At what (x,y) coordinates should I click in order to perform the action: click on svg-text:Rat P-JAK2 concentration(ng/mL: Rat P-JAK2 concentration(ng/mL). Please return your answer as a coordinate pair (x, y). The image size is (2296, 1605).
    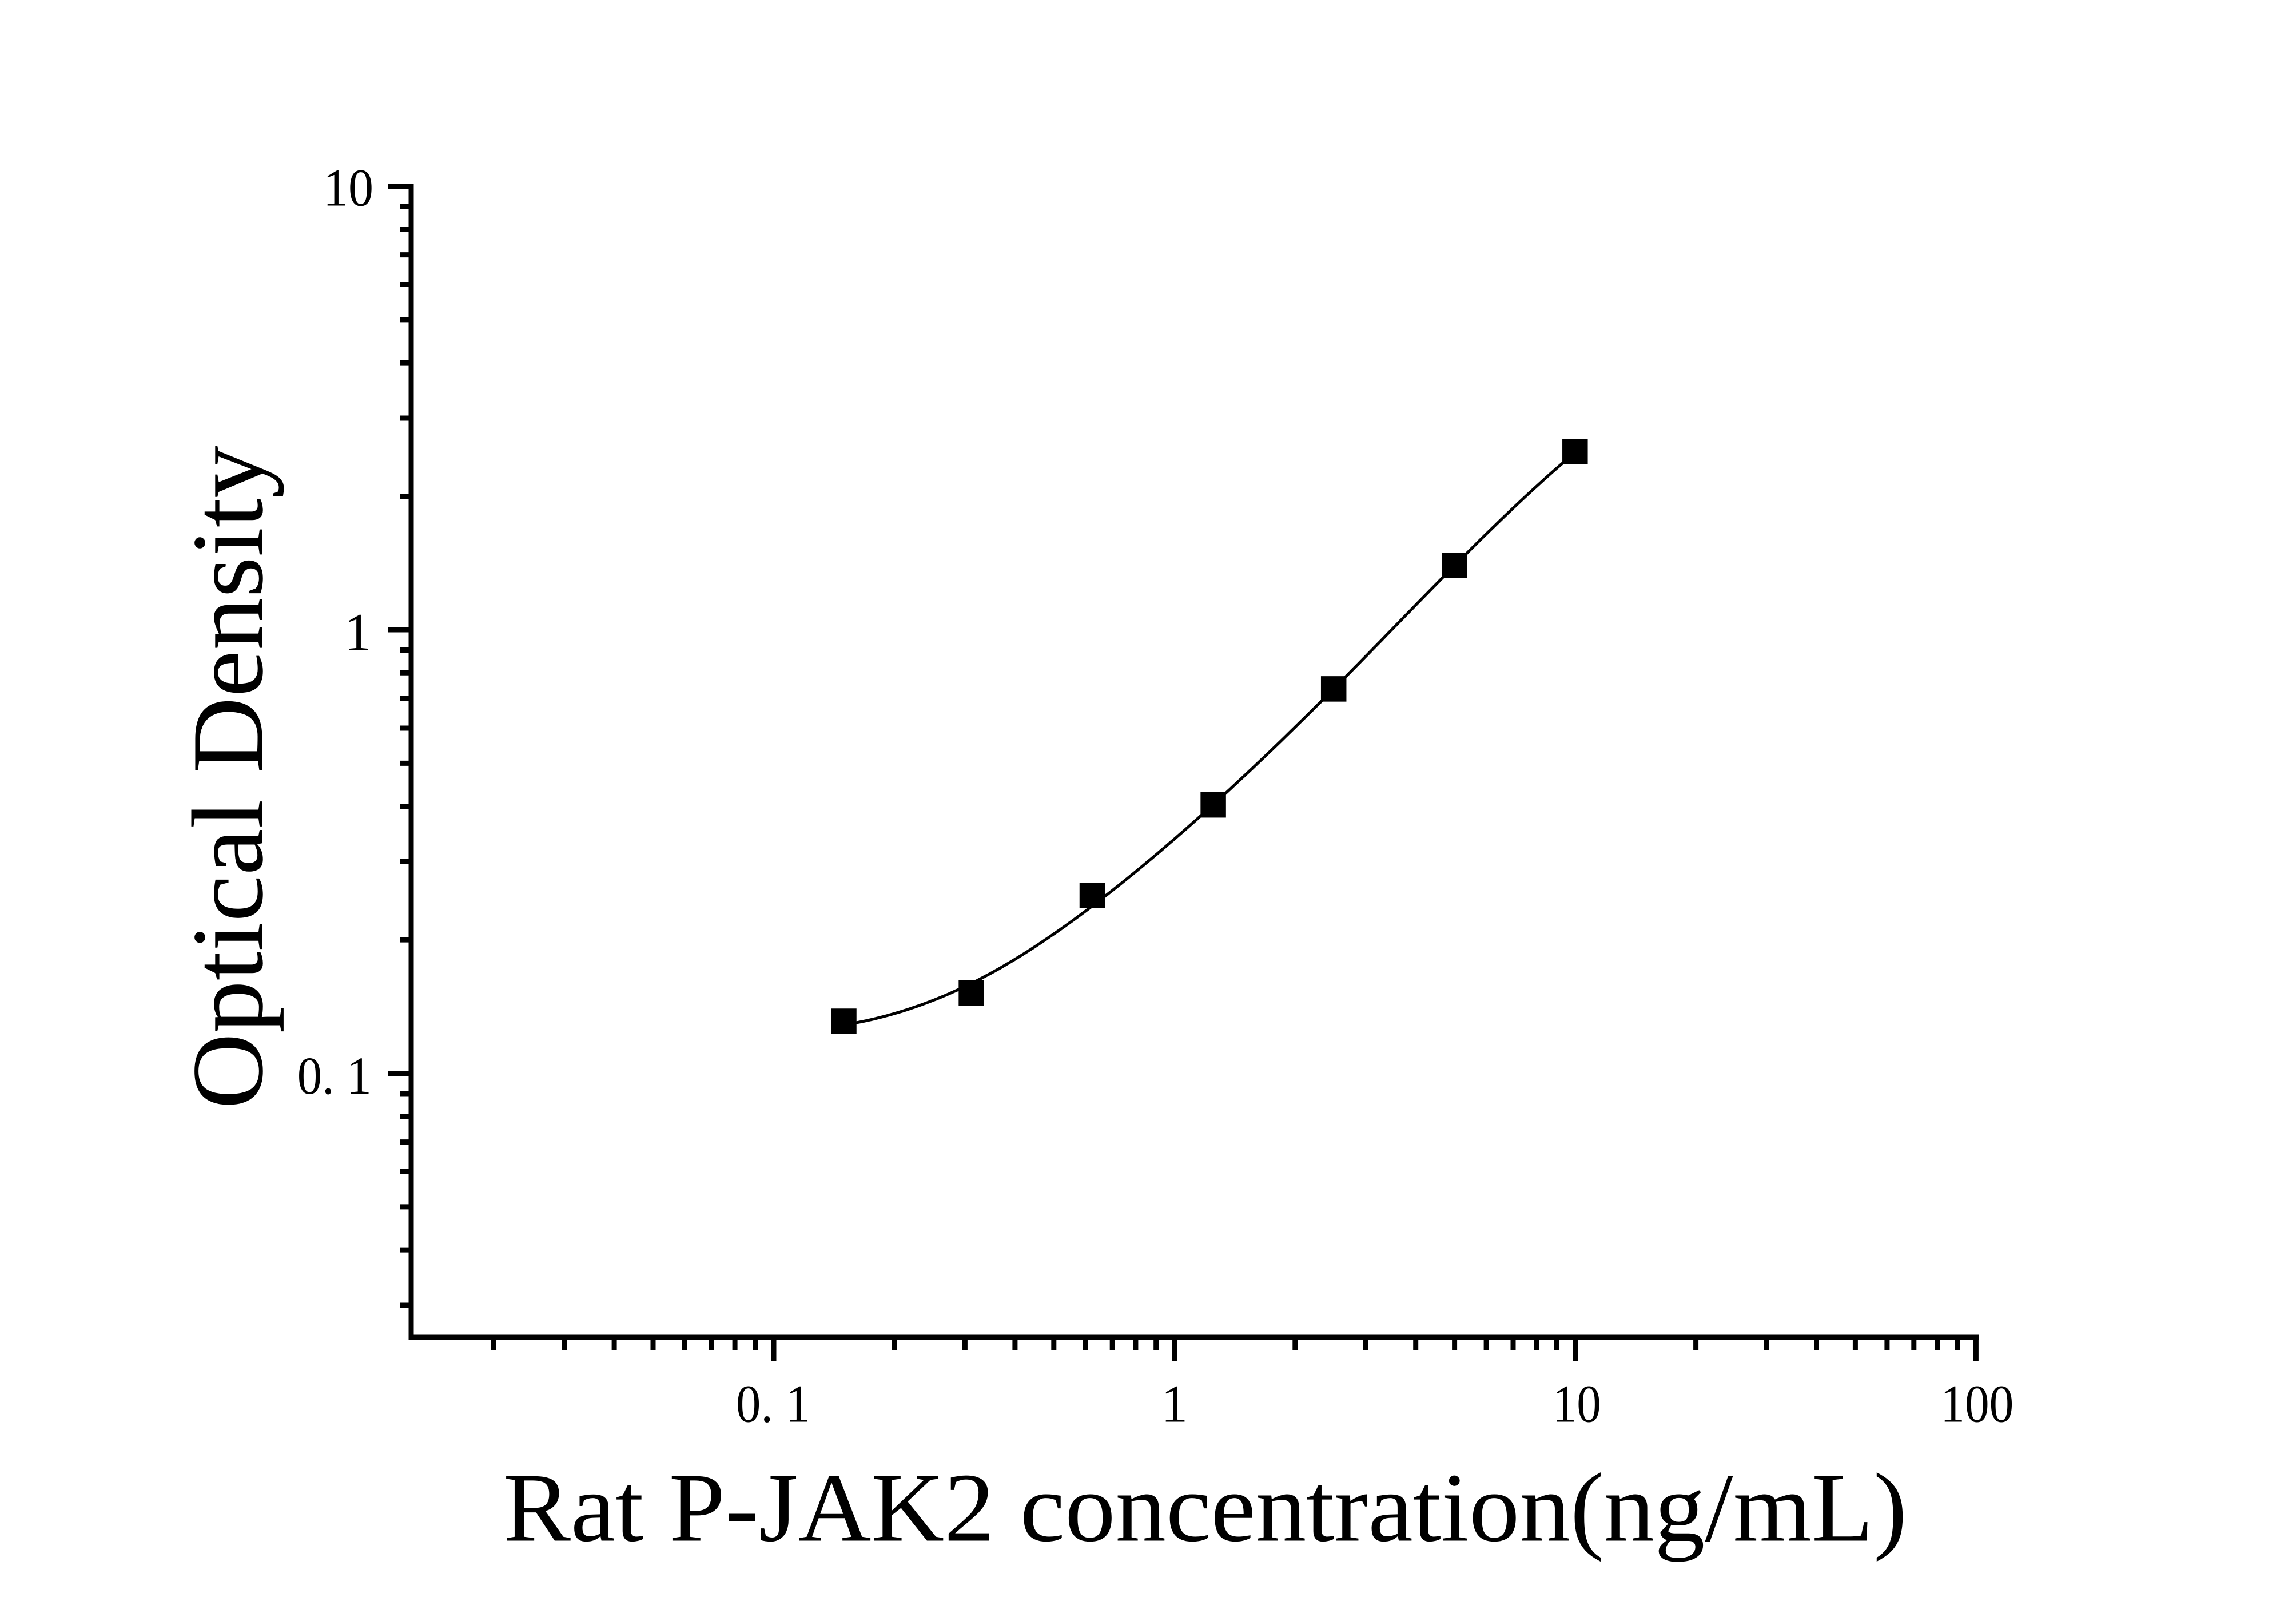
    Looking at the image, I should click on (1205, 1508).